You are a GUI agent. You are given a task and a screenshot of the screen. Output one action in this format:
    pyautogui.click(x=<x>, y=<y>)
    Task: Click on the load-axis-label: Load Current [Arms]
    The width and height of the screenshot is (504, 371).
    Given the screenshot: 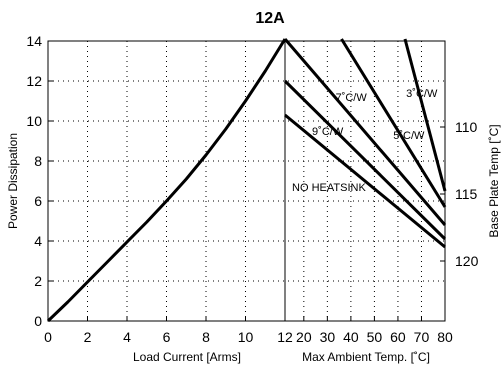 What is the action you would take?
    pyautogui.click(x=187, y=357)
    